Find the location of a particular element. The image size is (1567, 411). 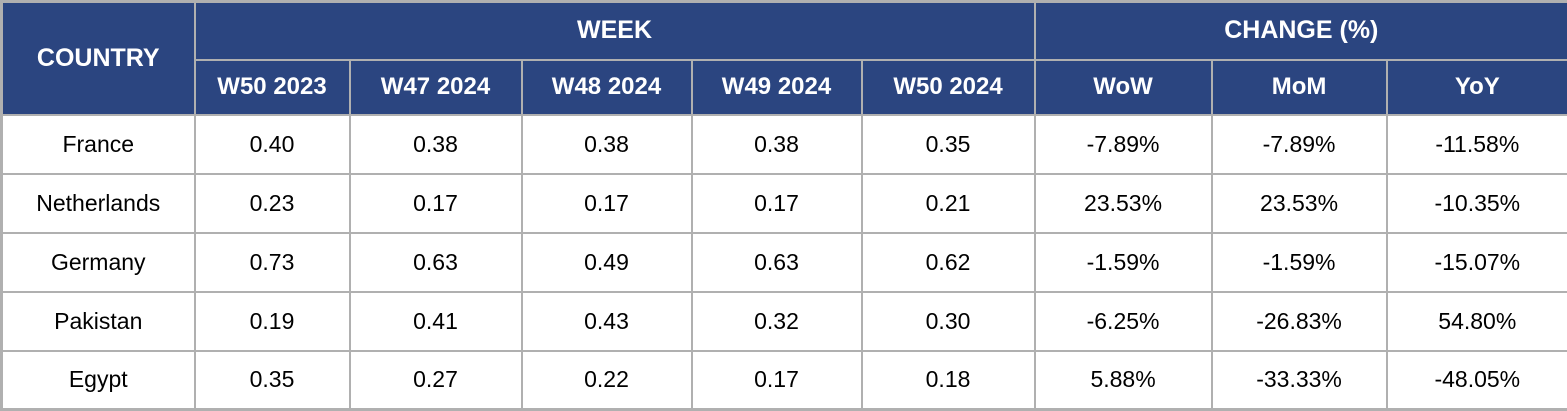

week-value-cell: 0.40 is located at coordinates (272, 144).